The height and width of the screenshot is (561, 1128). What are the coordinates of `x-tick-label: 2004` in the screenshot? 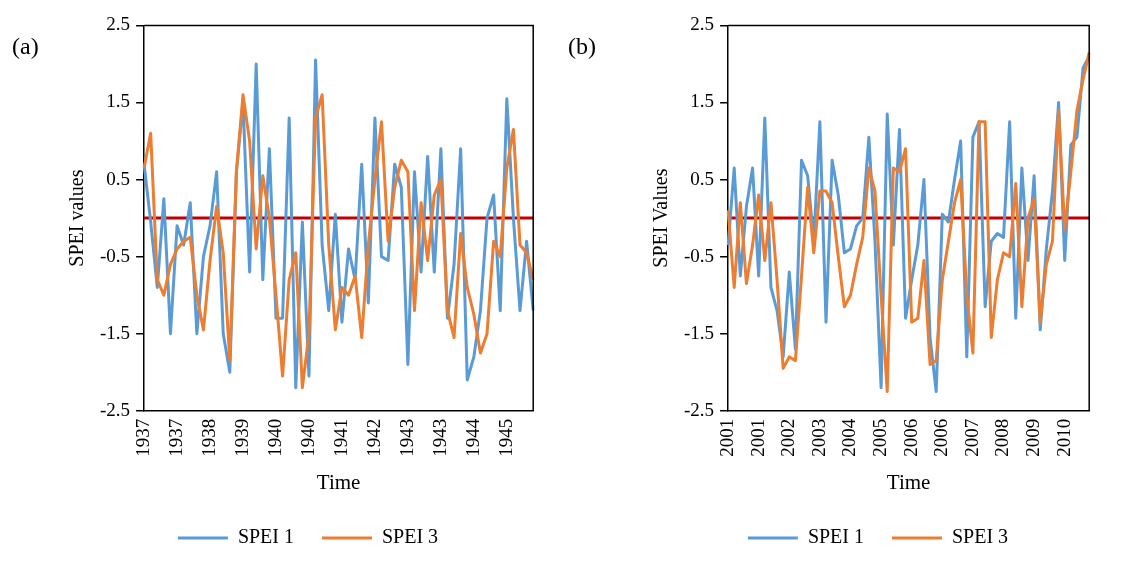 It's located at (849, 437).